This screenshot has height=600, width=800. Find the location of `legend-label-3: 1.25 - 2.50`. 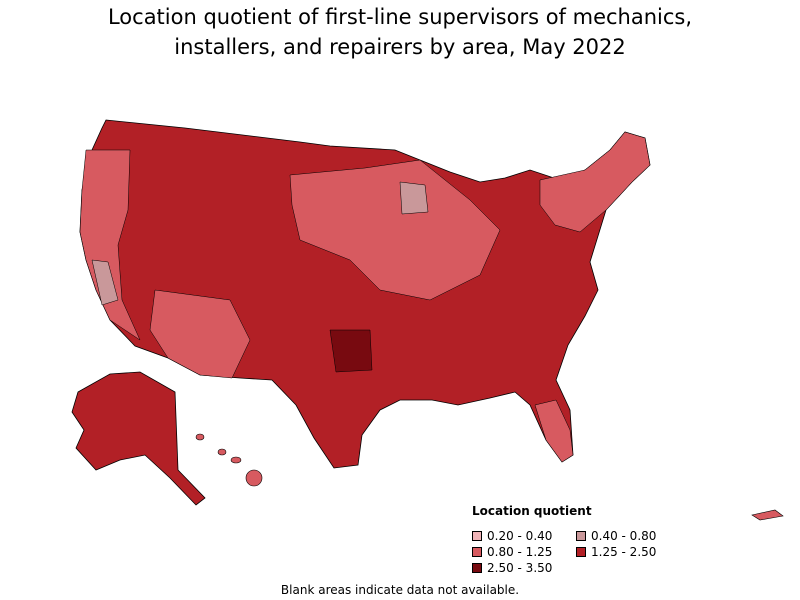

legend-label-3: 1.25 - 2.50 is located at coordinates (624, 552).